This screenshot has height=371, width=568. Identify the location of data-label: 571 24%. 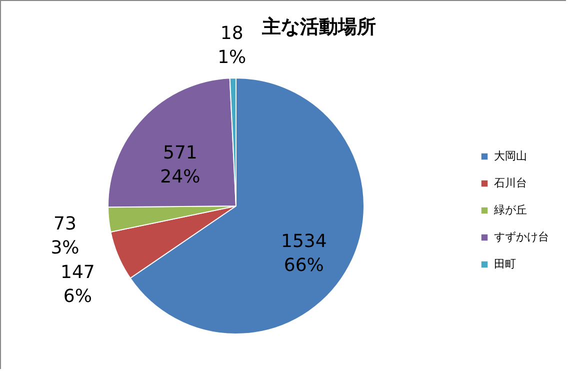
(180, 165).